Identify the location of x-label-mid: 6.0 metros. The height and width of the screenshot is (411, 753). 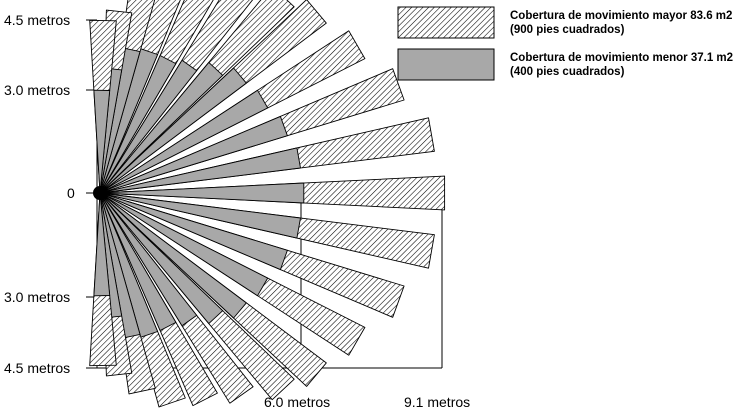
(297, 402).